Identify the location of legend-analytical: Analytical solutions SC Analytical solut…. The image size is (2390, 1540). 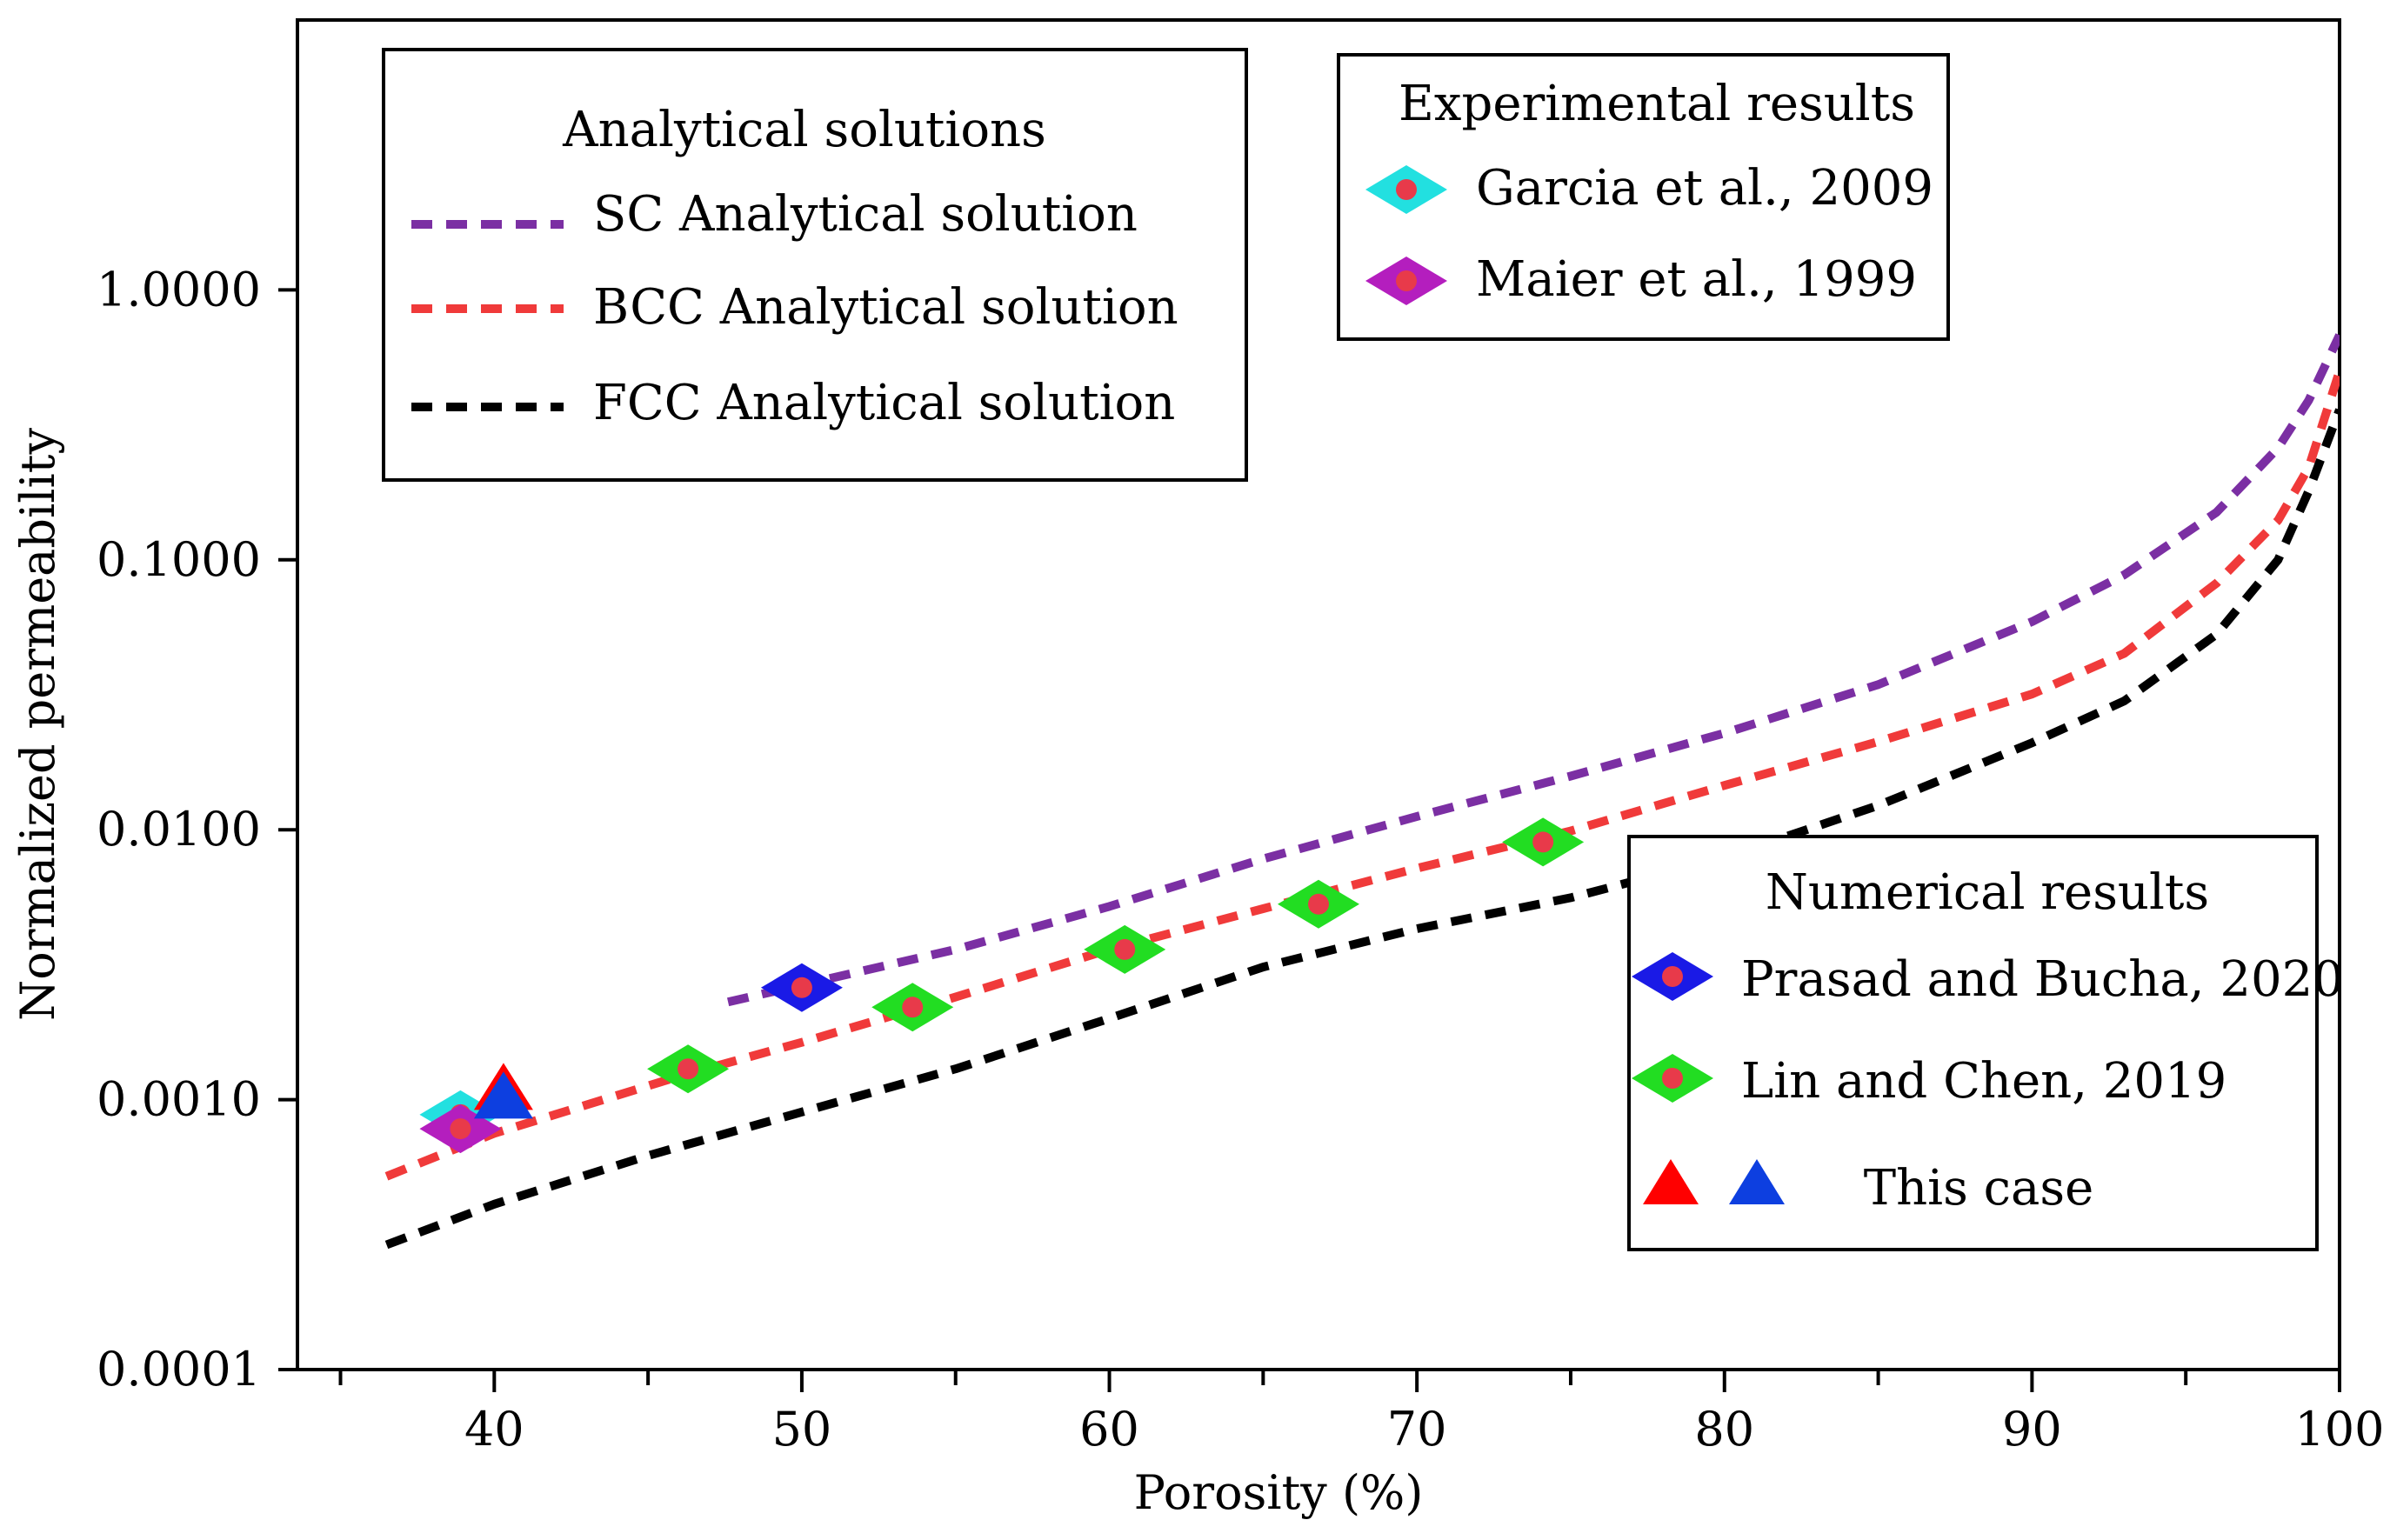
(815, 265).